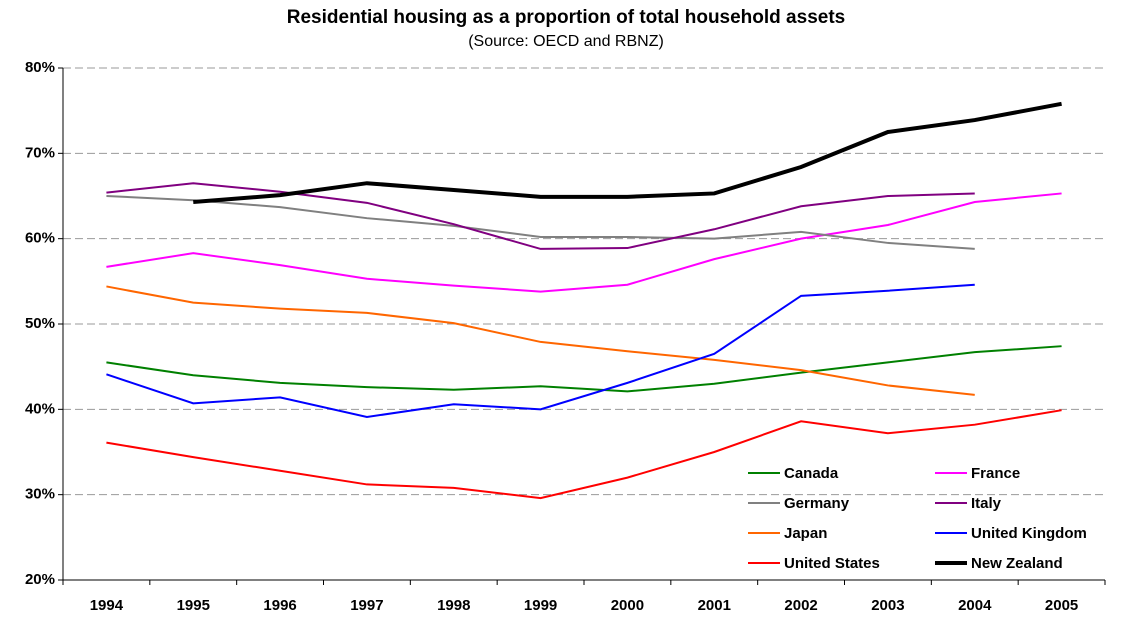 This screenshot has height=622, width=1133. What do you see at coordinates (40, 408) in the screenshot?
I see `y-tick-label: 40%` at bounding box center [40, 408].